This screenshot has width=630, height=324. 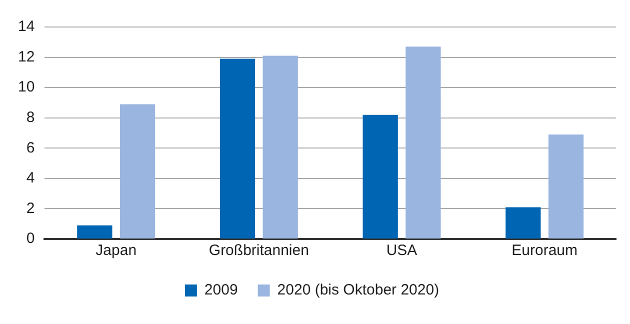 What do you see at coordinates (26, 27) in the screenshot?
I see `y-tick-label: 14` at bounding box center [26, 27].